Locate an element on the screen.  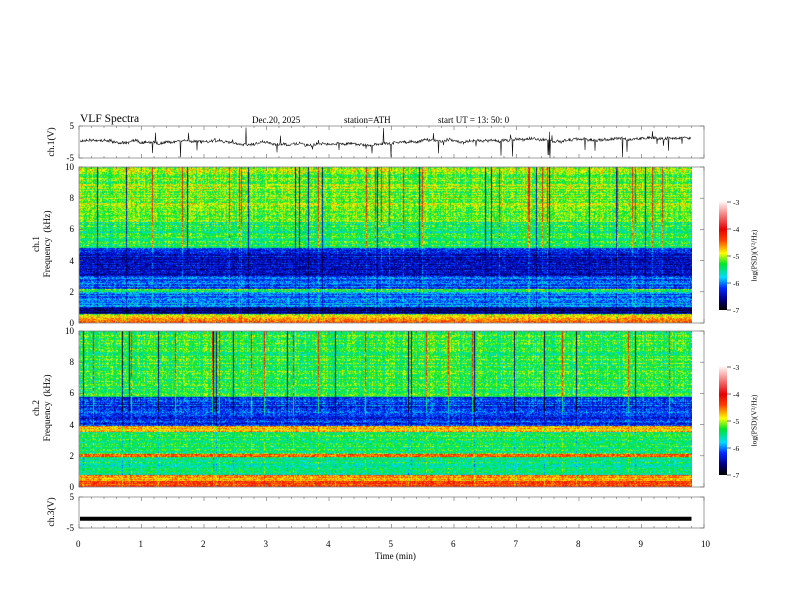
x-tick-label: 1 is located at coordinates (141, 544).